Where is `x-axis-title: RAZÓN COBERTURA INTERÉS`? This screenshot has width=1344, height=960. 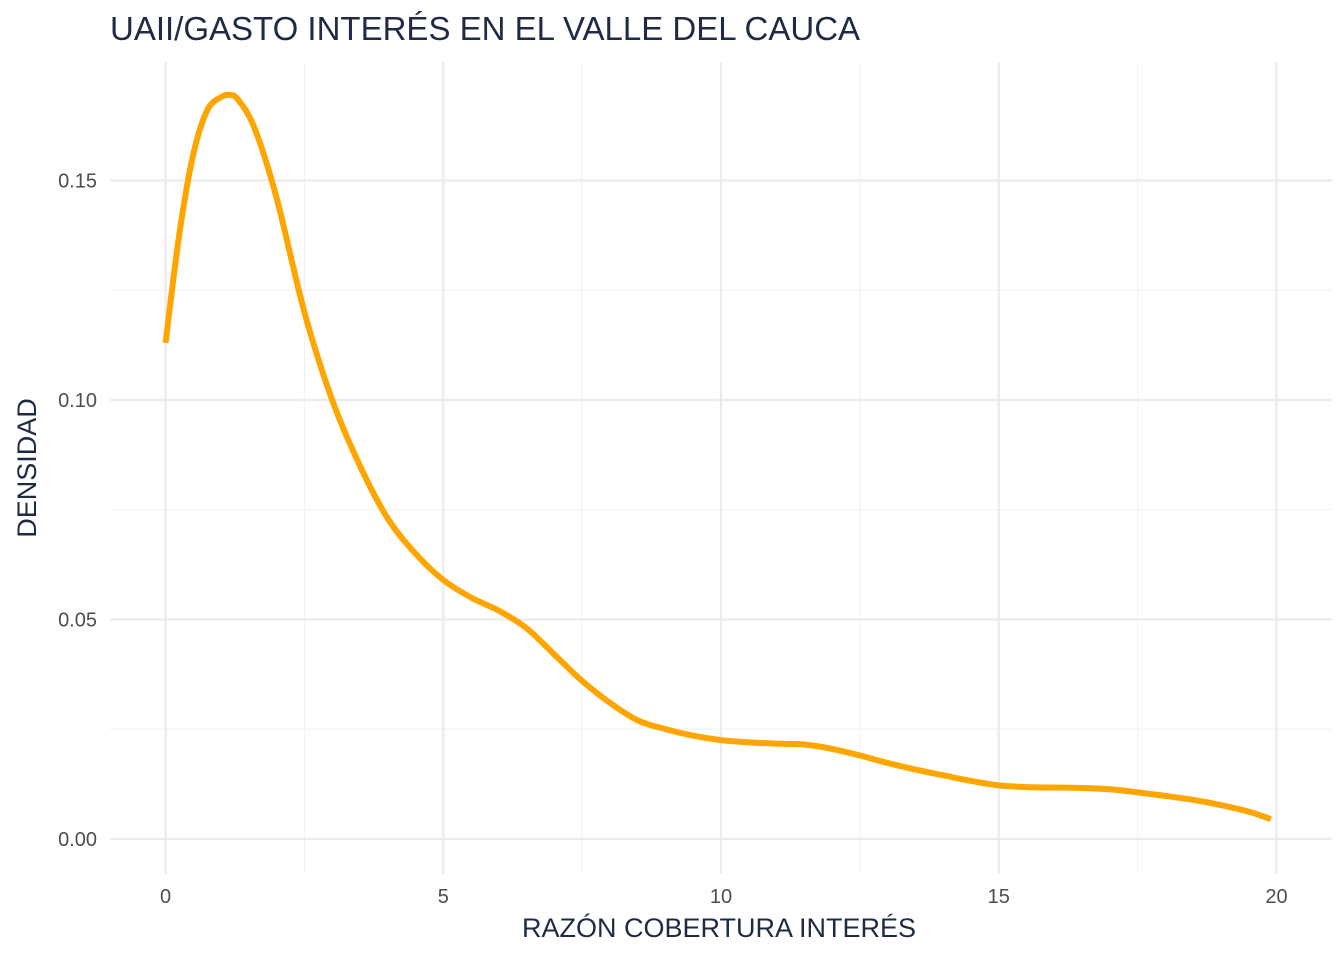
x-axis-title: RAZÓN COBERTURA INTERÉS is located at coordinates (719, 927).